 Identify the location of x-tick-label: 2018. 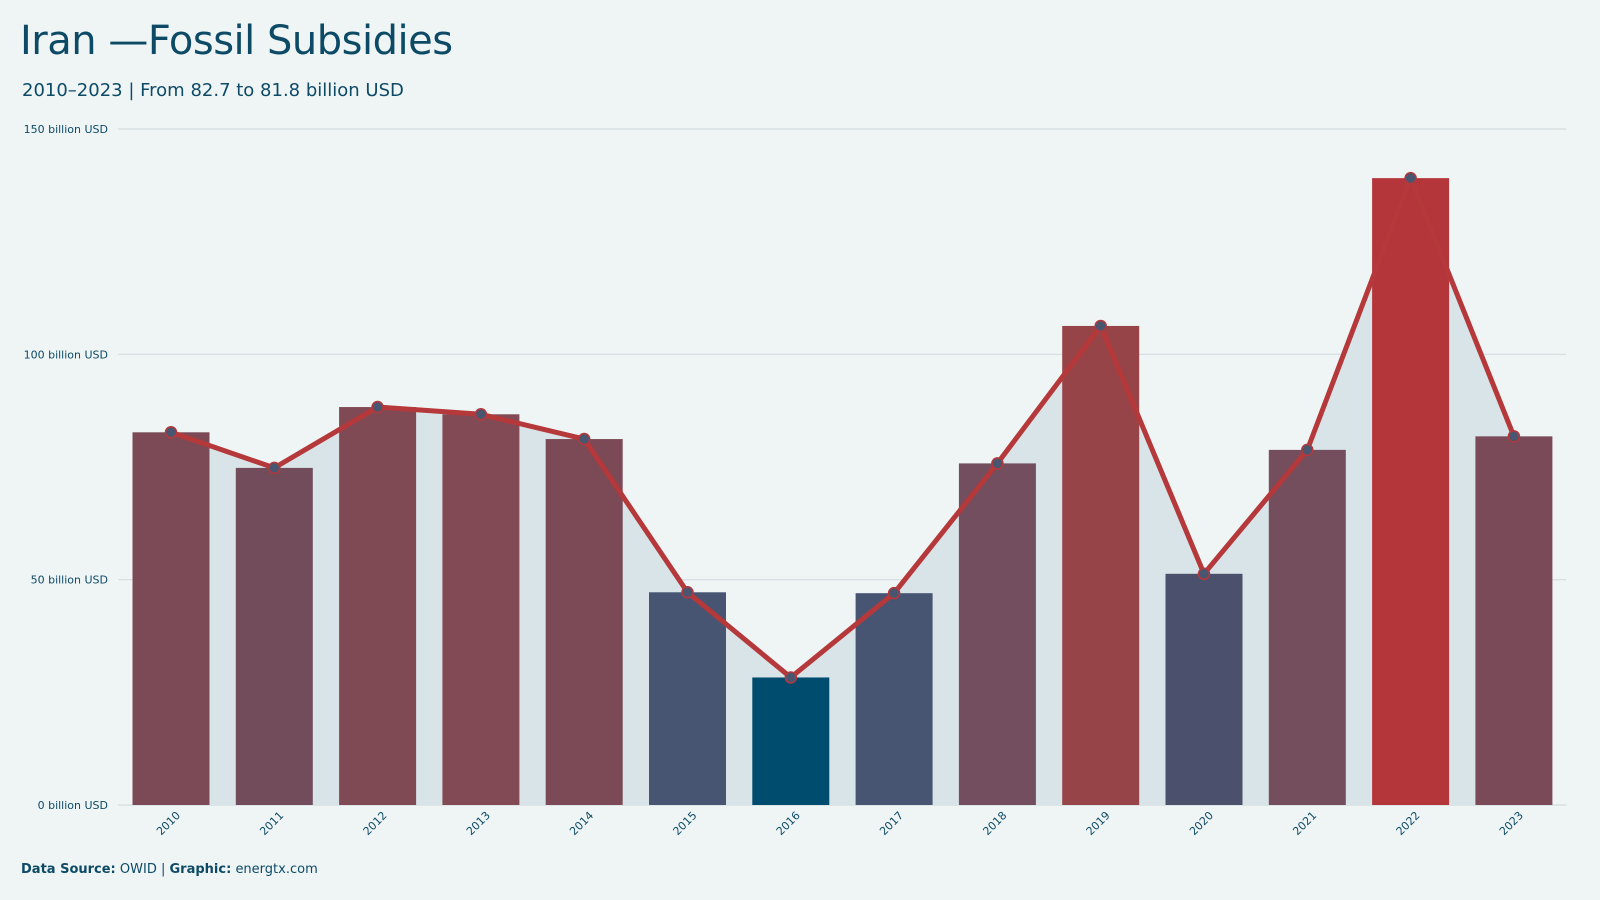
(994, 823).